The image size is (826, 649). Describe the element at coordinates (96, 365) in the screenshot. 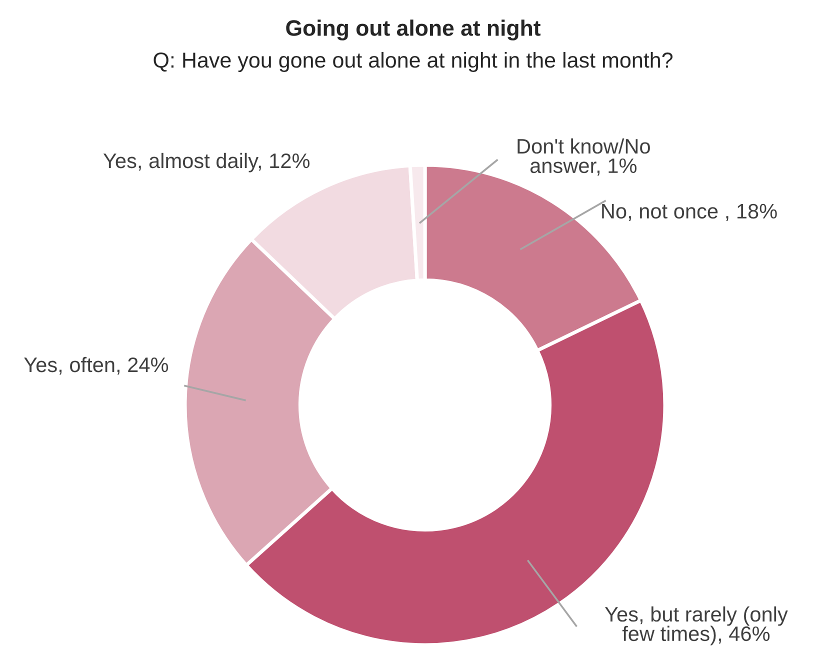

I see `slice-label: Yes, often, 24%` at that location.